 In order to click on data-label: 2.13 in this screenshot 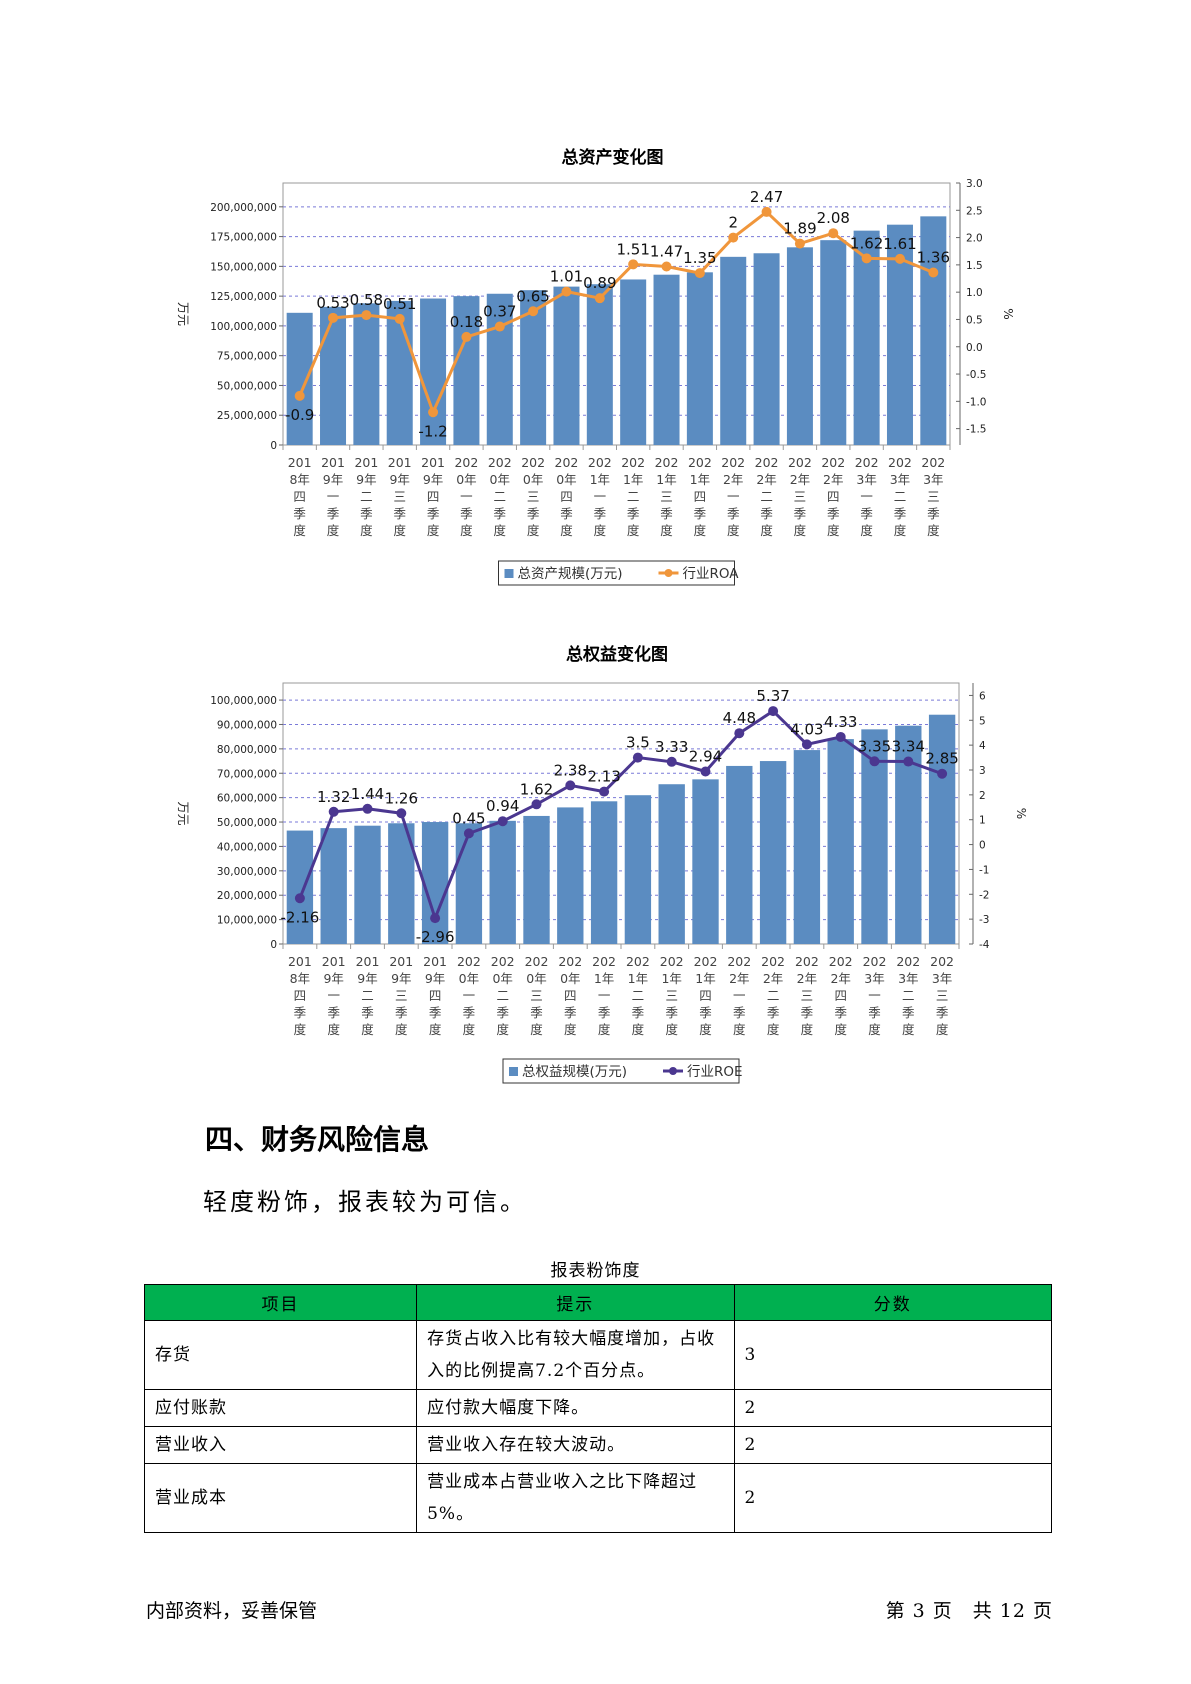, I will do `click(603, 777)`.